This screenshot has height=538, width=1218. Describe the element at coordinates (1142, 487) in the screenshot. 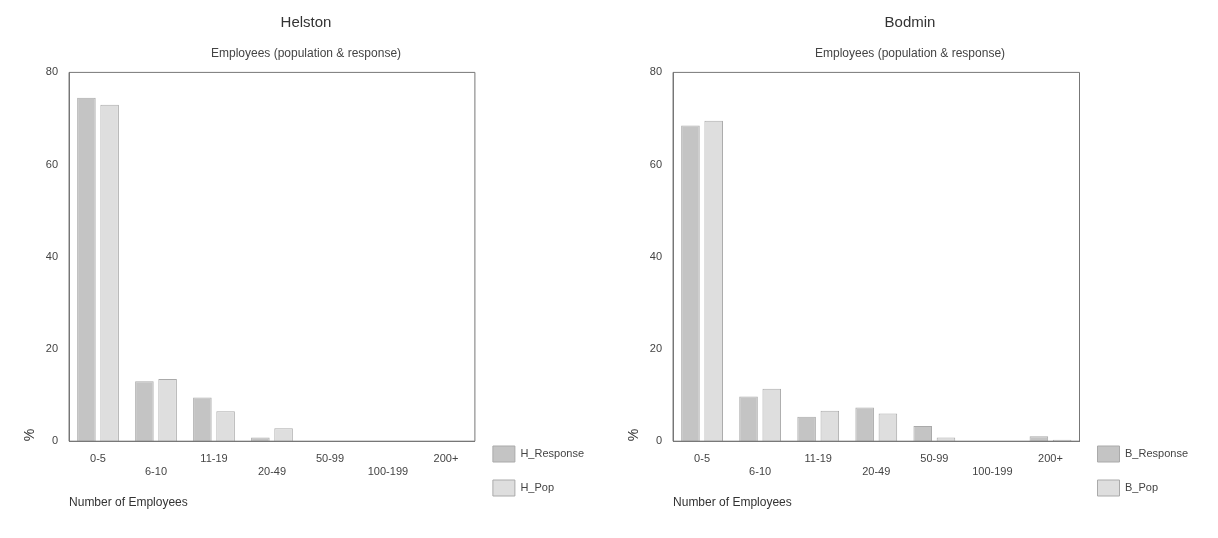

I see `legend-label: B_Pop` at that location.